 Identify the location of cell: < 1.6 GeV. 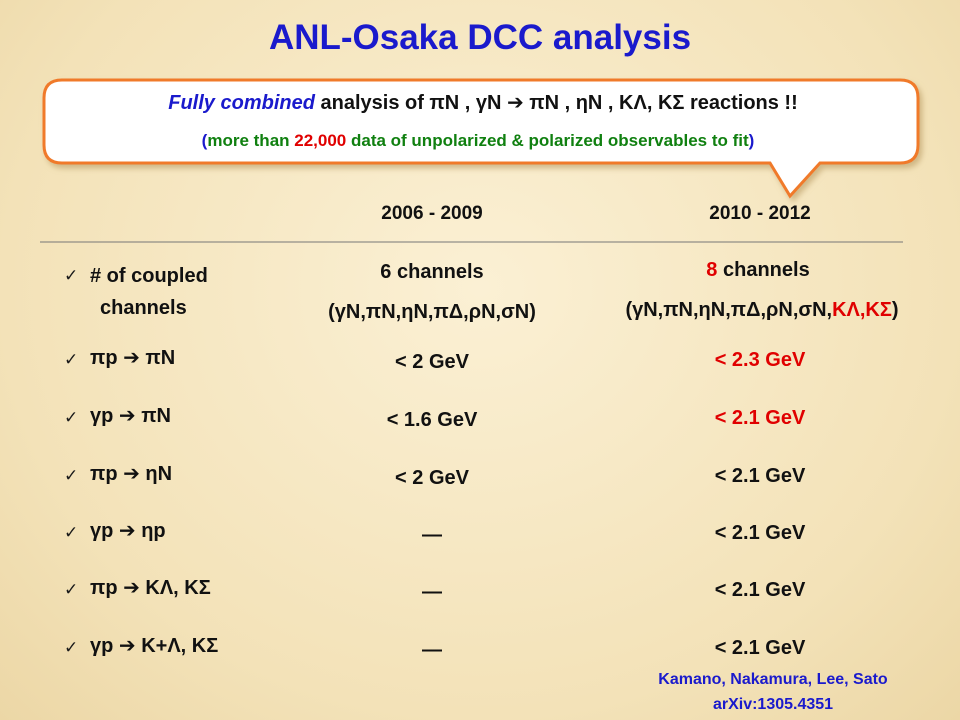
(432, 420).